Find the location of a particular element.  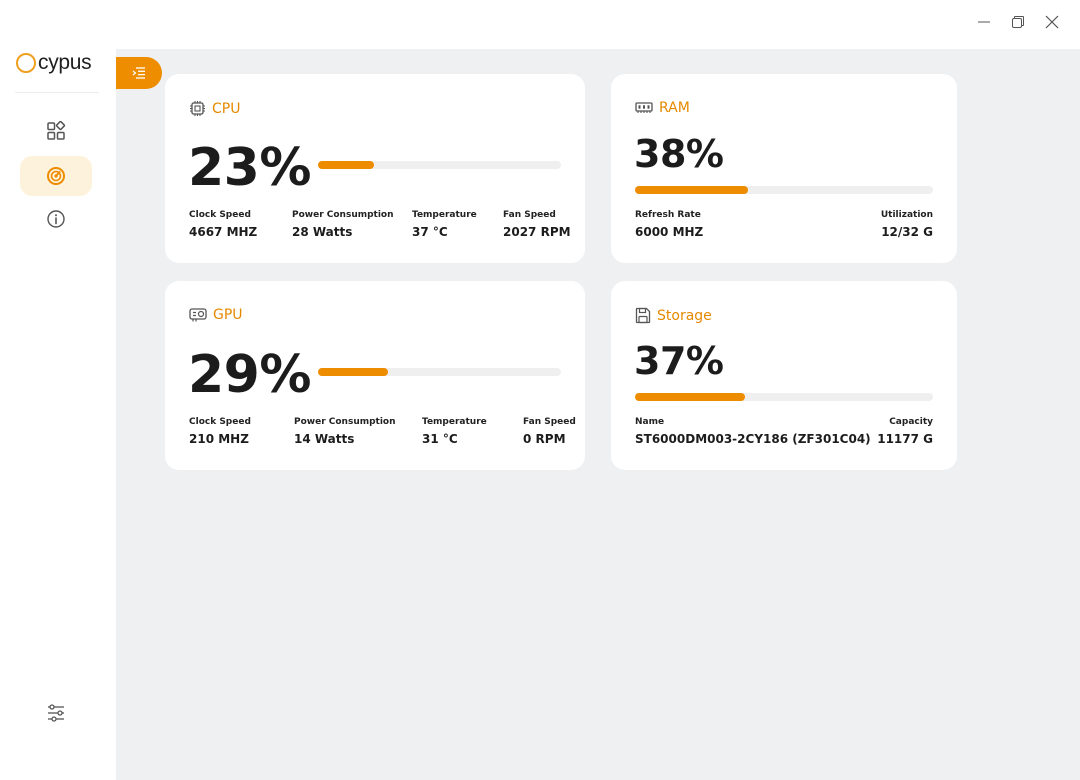

gpu-card-header: GPU is located at coordinates (216, 315).